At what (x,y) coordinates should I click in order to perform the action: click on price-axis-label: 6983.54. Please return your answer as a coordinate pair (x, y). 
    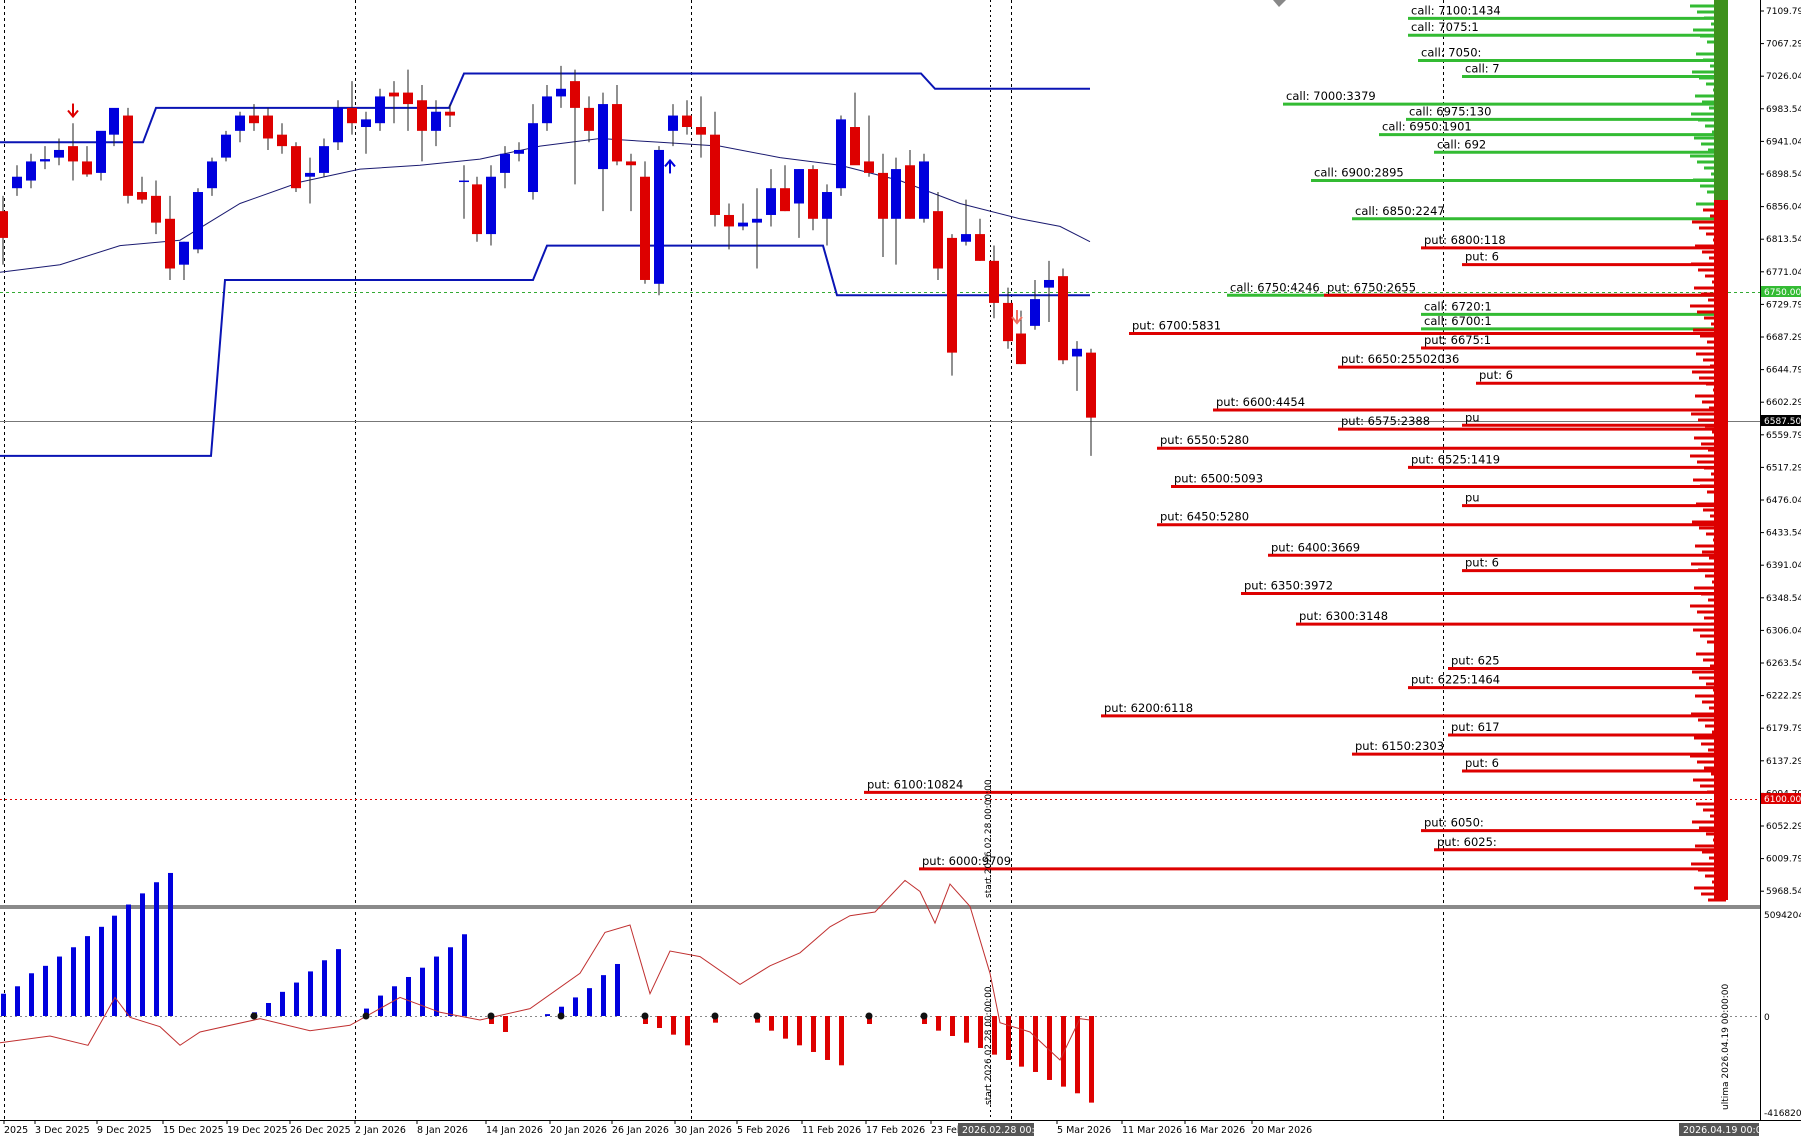
    Looking at the image, I should click on (1783, 110).